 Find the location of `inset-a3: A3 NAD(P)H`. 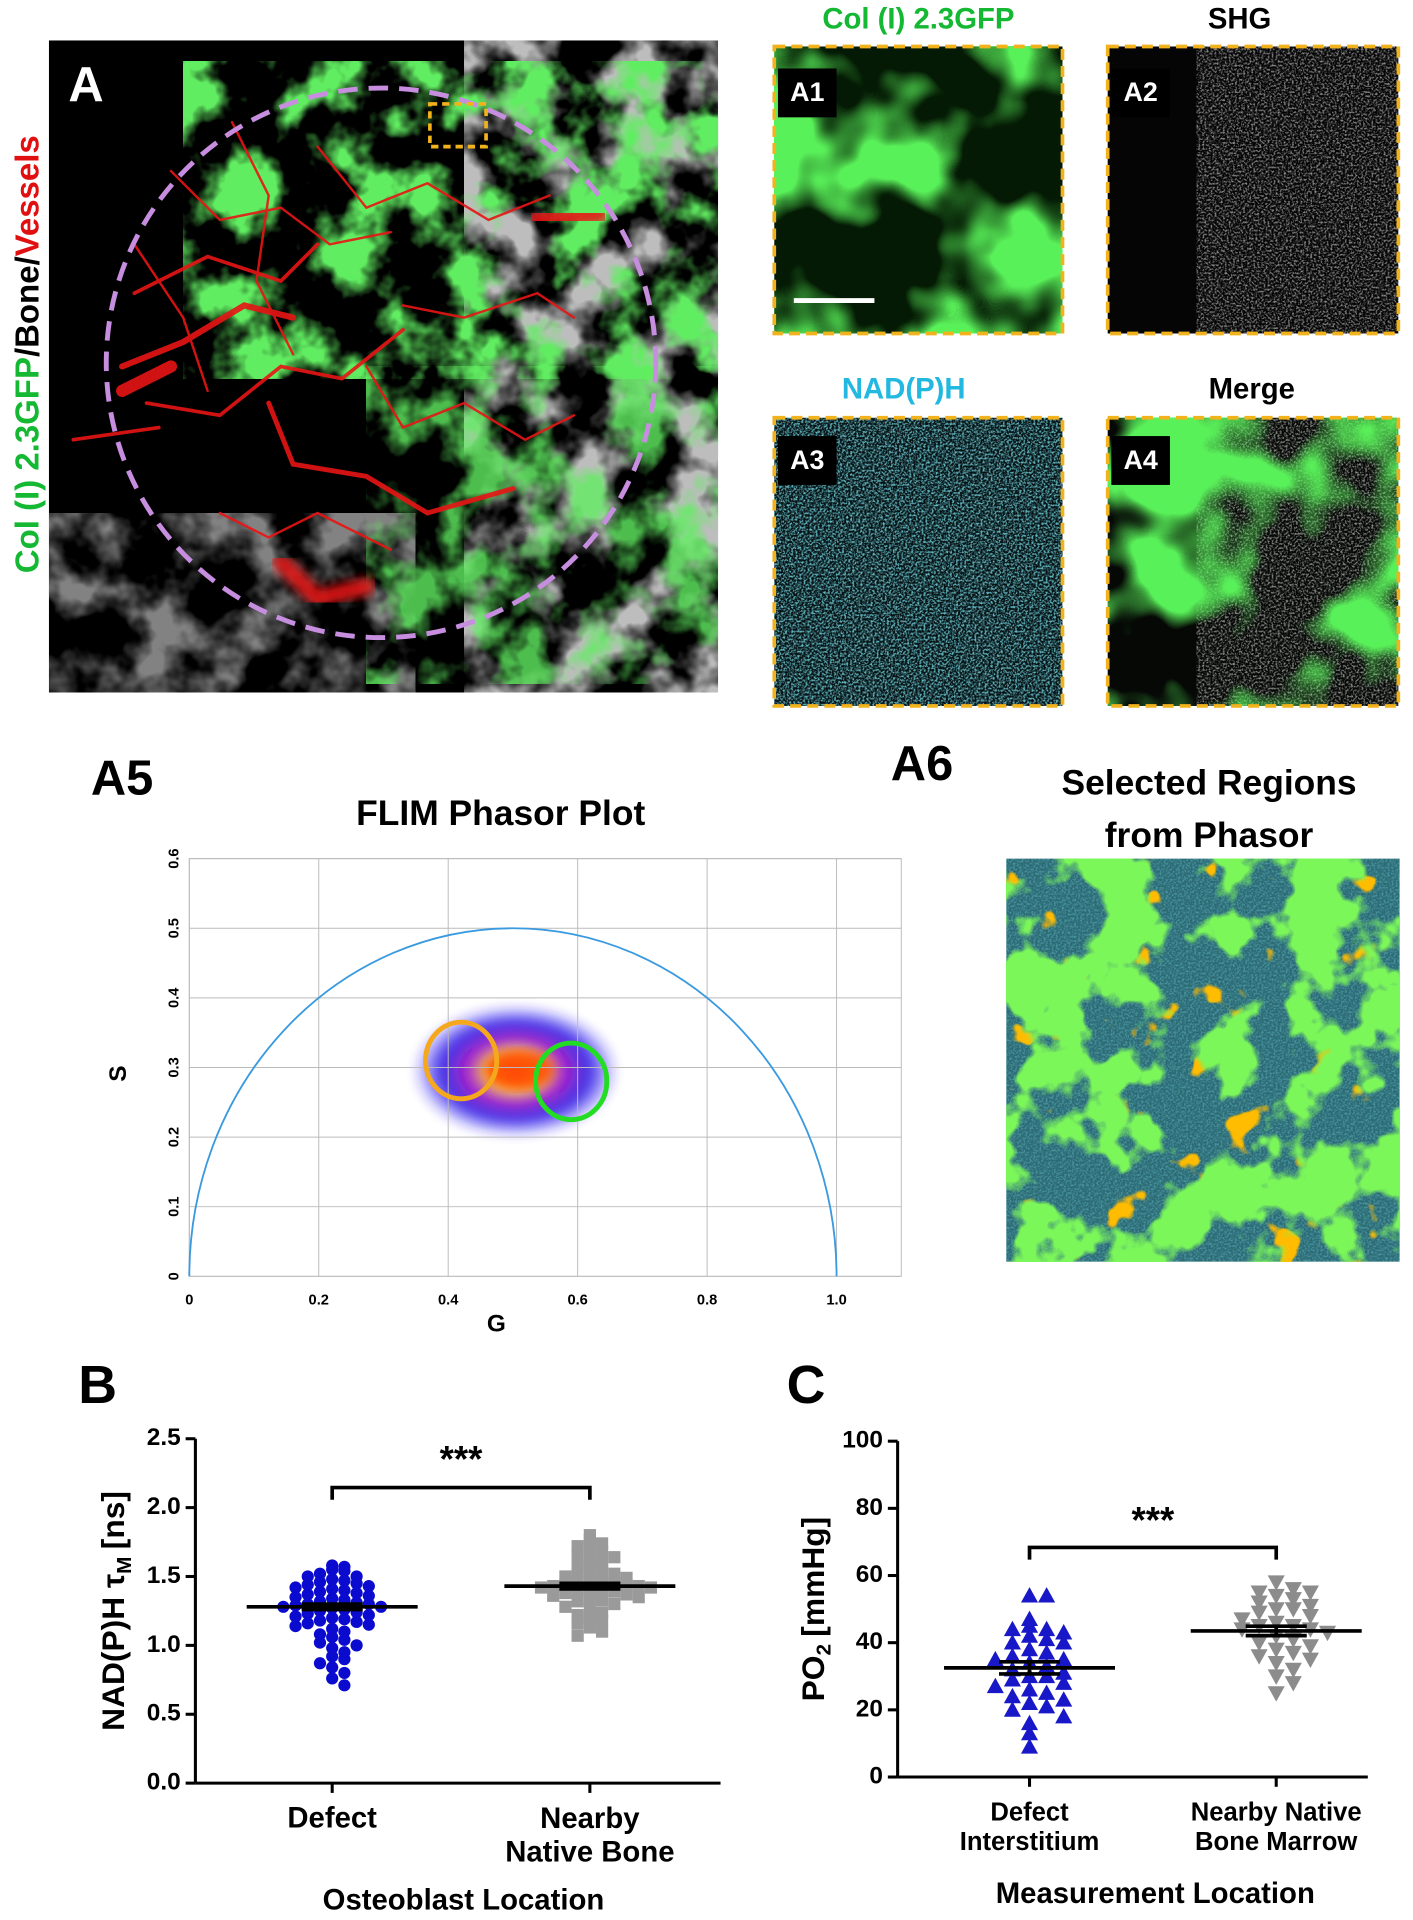

inset-a3: A3 NAD(P)H is located at coordinates (918, 540).